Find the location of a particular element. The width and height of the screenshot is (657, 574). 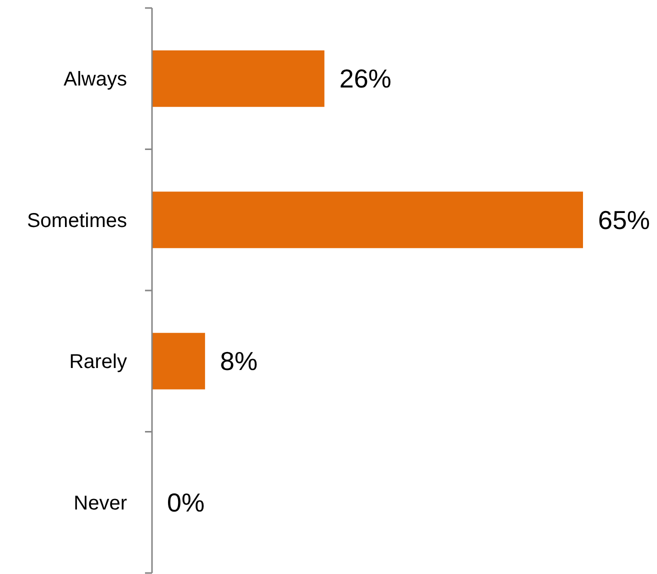

y-tick-label: Always is located at coordinates (95, 79).